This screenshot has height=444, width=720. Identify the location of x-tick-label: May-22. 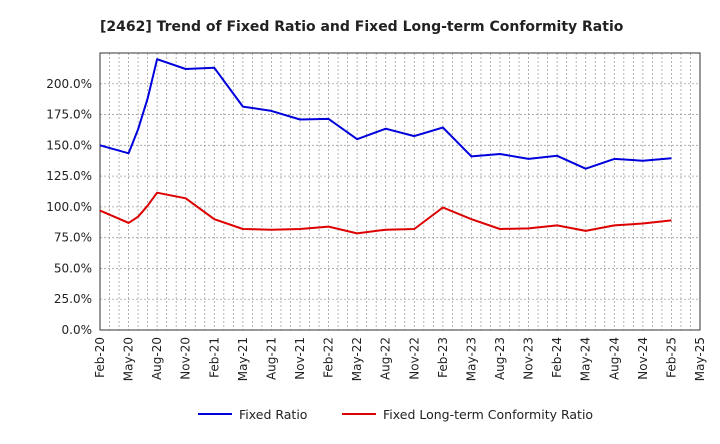
(357, 359).